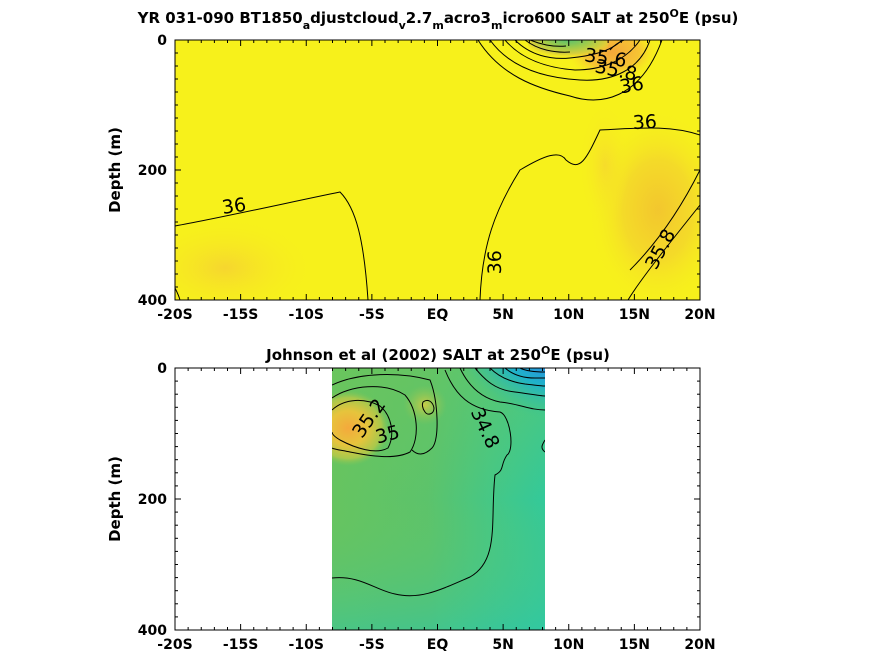 The height and width of the screenshot is (656, 875). What do you see at coordinates (438, 645) in the screenshot?
I see `bottom-x-tick-label: EQ` at bounding box center [438, 645].